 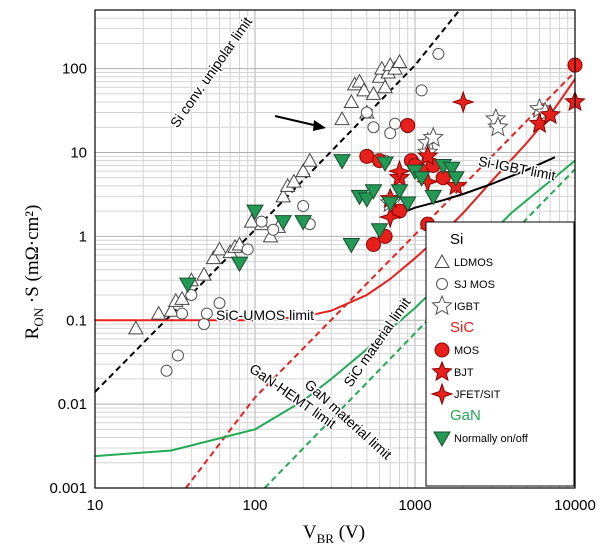 I want to click on y-tick-label: 1, so click(x=83, y=236).